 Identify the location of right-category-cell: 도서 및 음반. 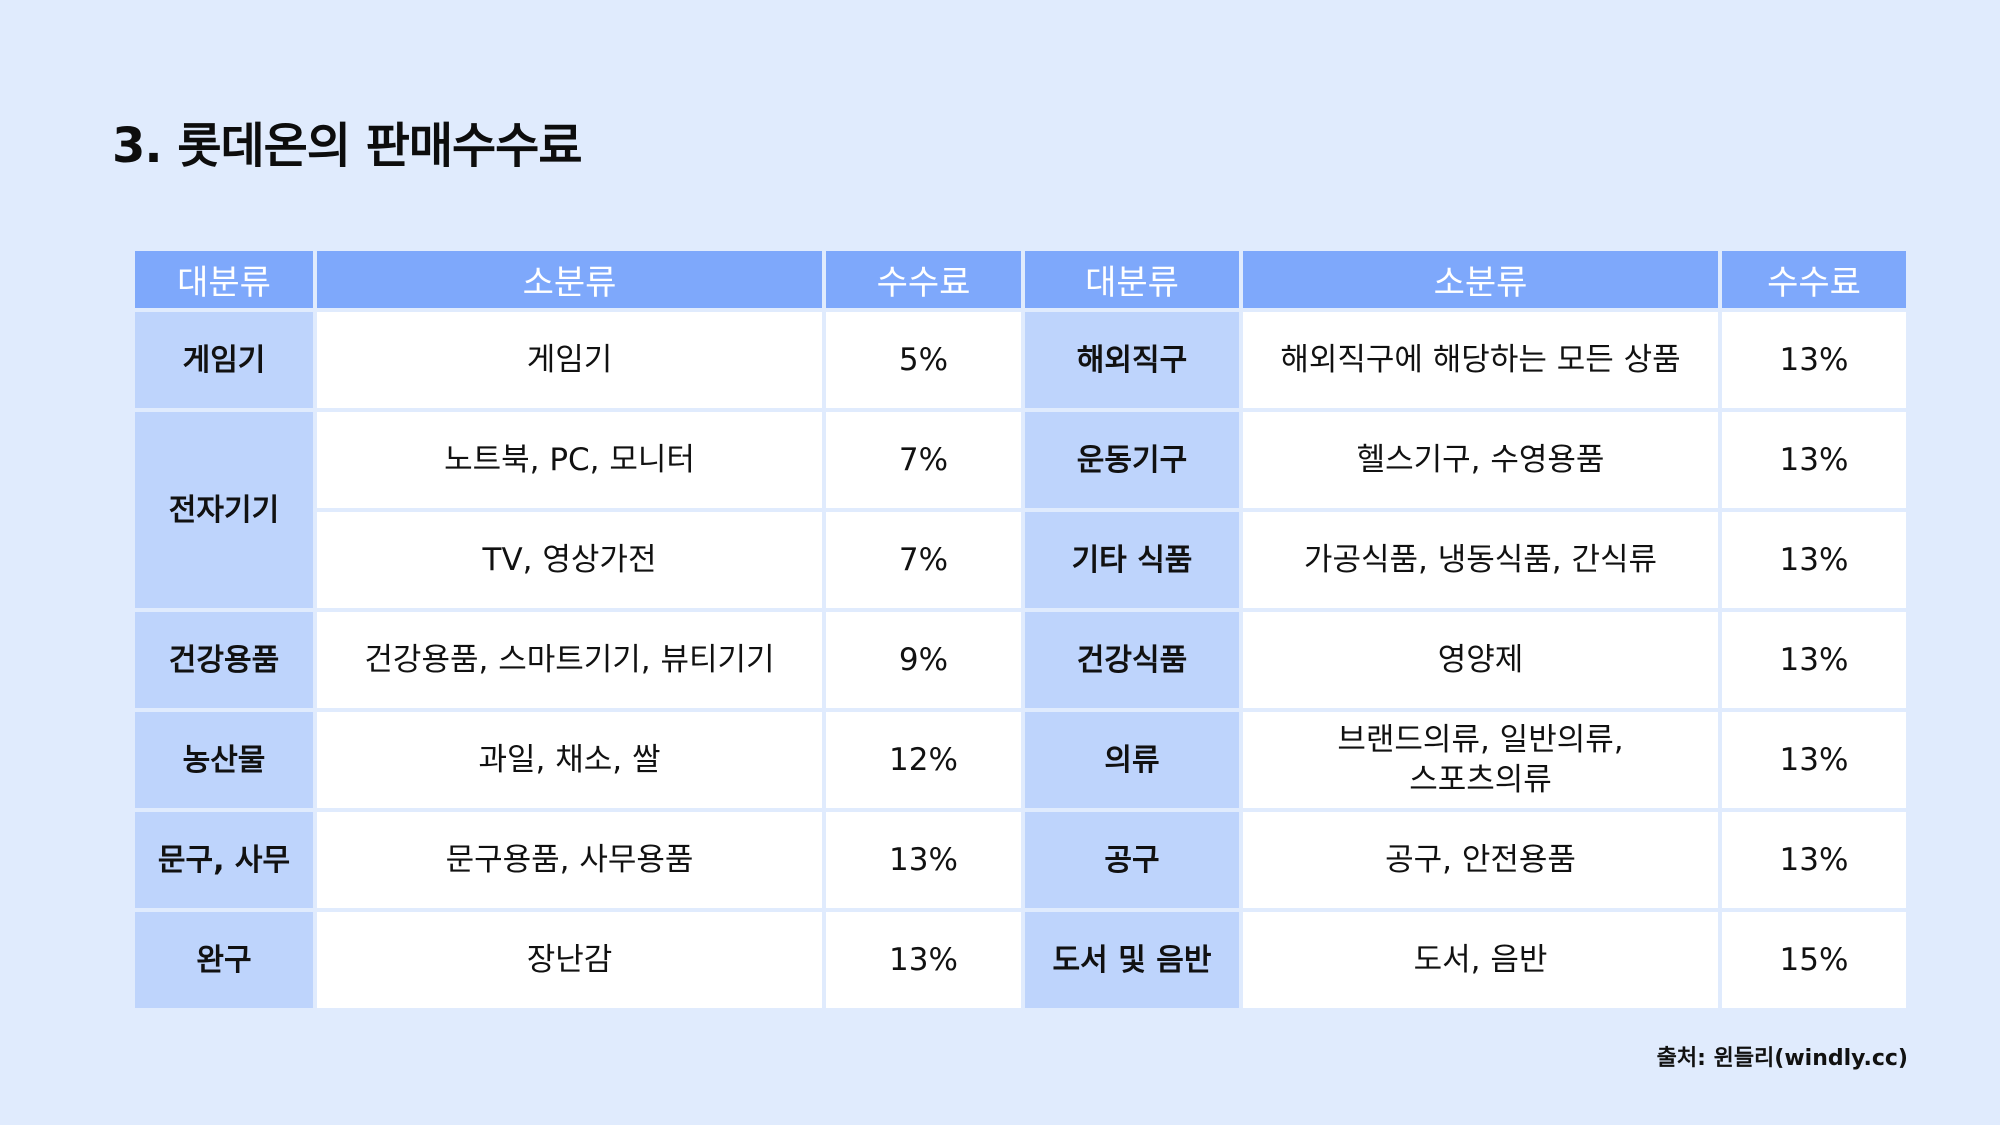
(1132, 960).